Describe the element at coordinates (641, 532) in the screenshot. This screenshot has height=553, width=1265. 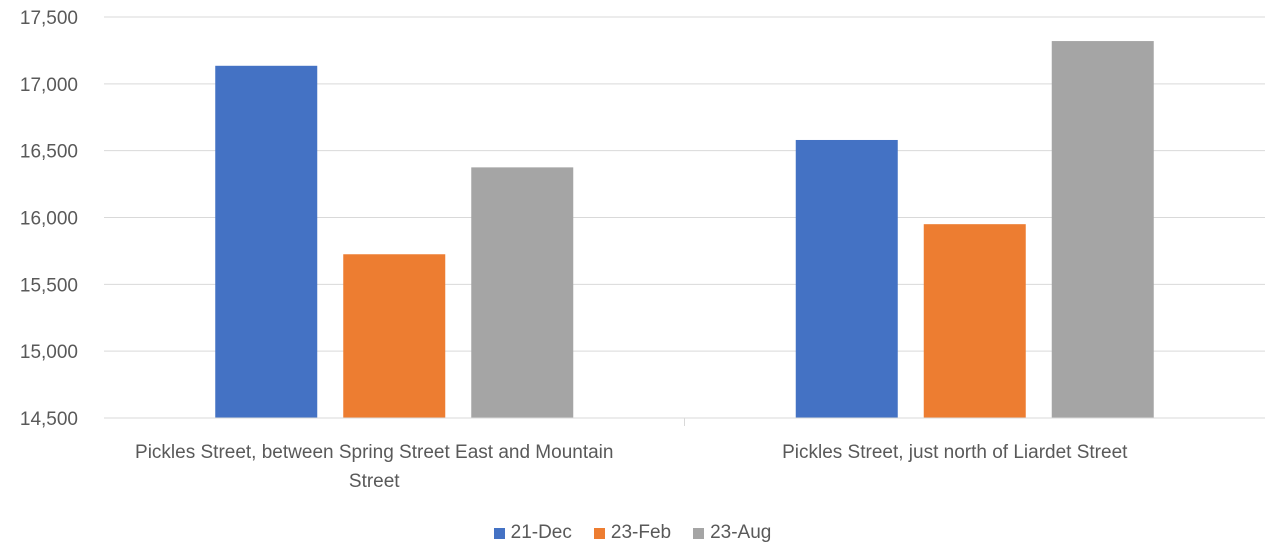
I see `legend-label: 23-Feb` at that location.